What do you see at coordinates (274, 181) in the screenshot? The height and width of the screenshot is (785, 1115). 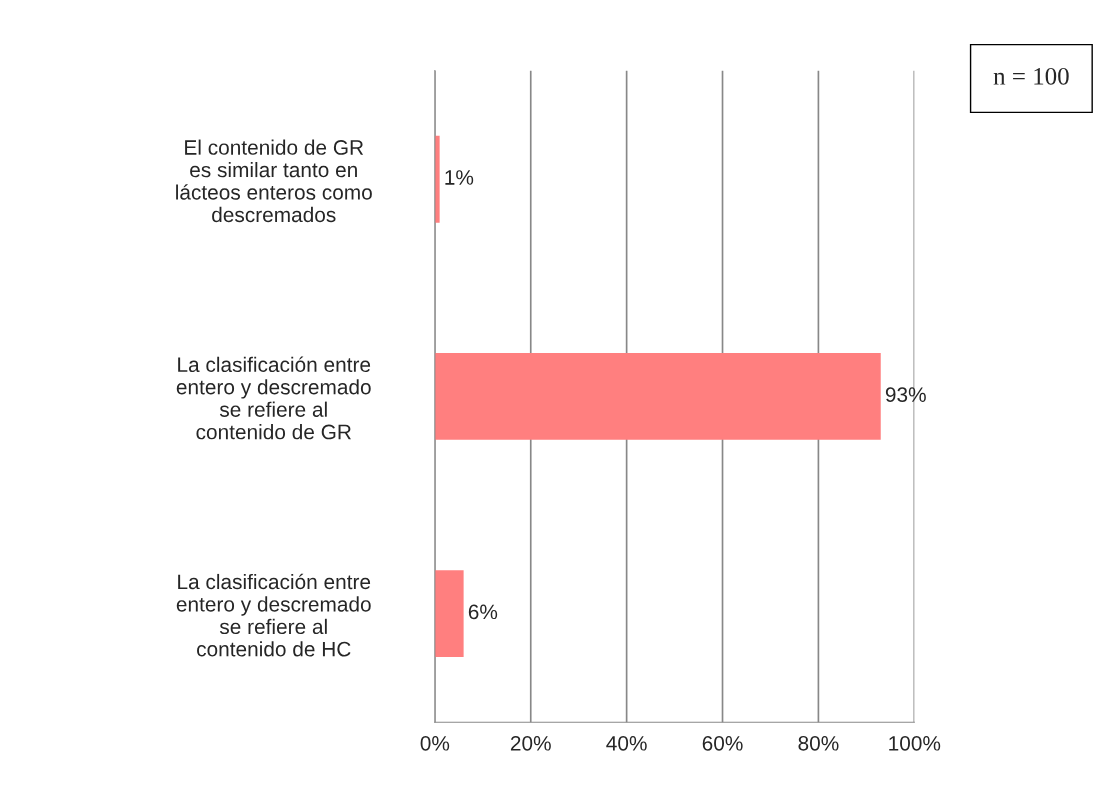 I see `y-tick-label: El contenido de GR es similar tanto en lácteos enteros como descremados` at bounding box center [274, 181].